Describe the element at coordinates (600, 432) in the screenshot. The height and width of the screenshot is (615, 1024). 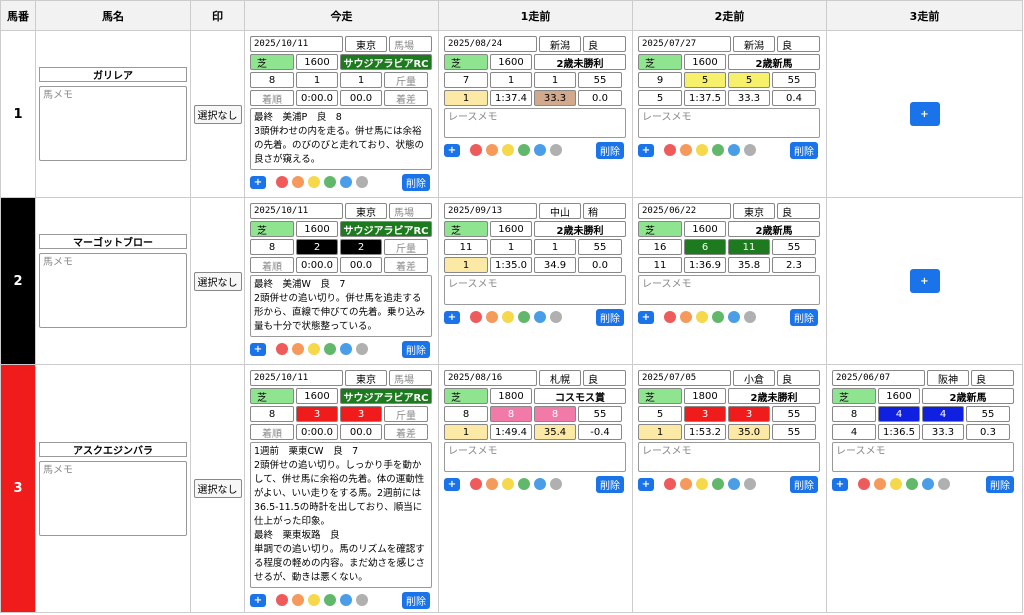
I see `result-field: -0.4` at that location.